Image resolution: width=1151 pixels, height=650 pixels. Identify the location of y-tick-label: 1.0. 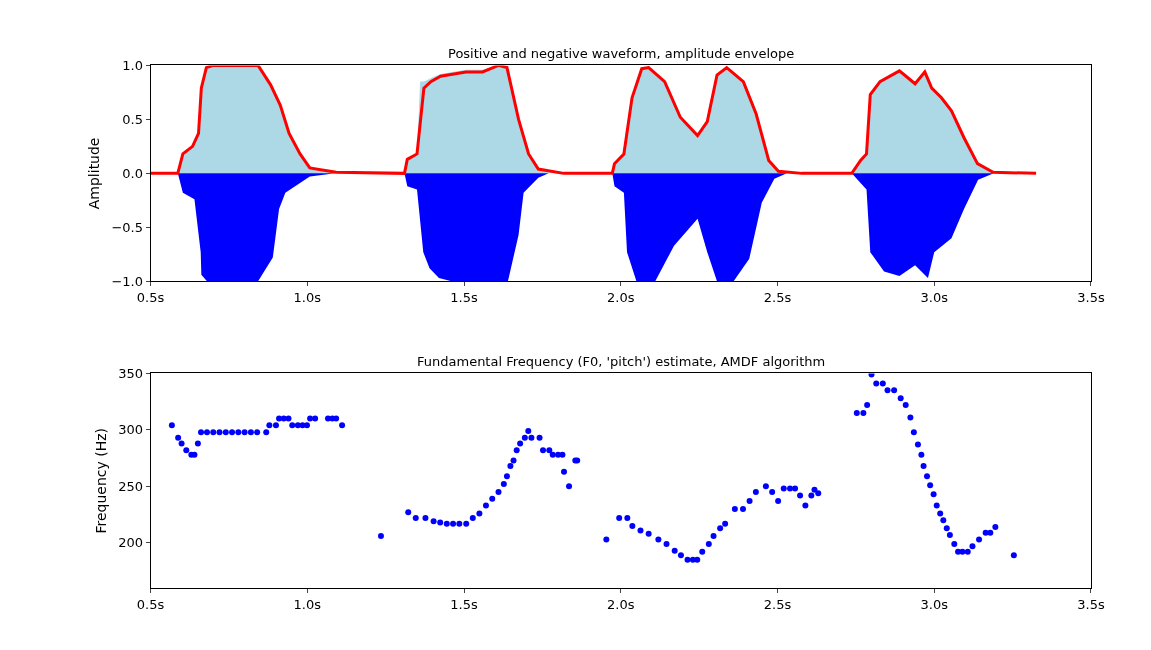
(132, 65).